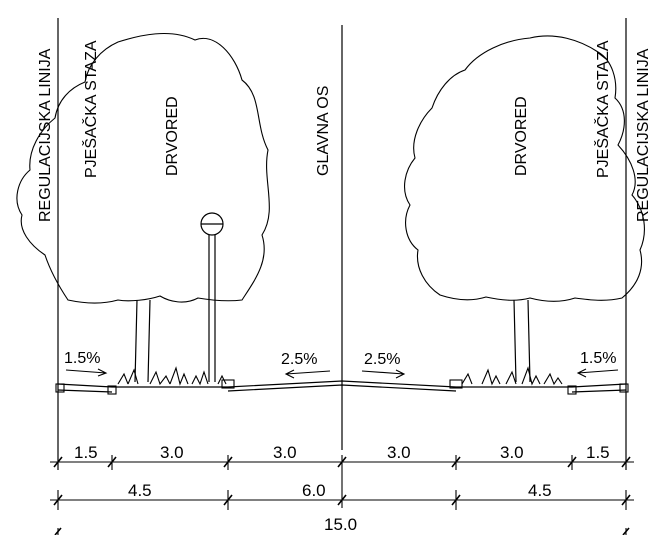 Image resolution: width=649 pixels, height=535 pixels. Describe the element at coordinates (140, 490) in the screenshot. I see `dim-row2-1: 4.5` at that location.